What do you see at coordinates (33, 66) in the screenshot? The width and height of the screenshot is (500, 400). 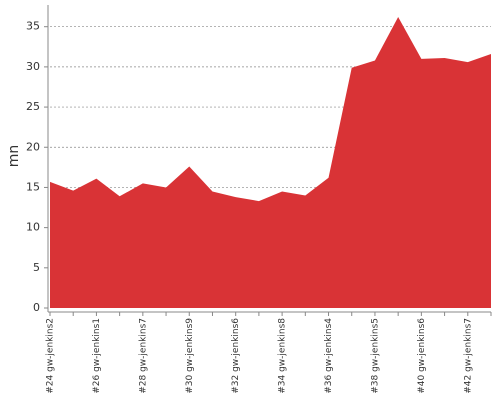 I see `y-tick-label: 30` at bounding box center [33, 66].